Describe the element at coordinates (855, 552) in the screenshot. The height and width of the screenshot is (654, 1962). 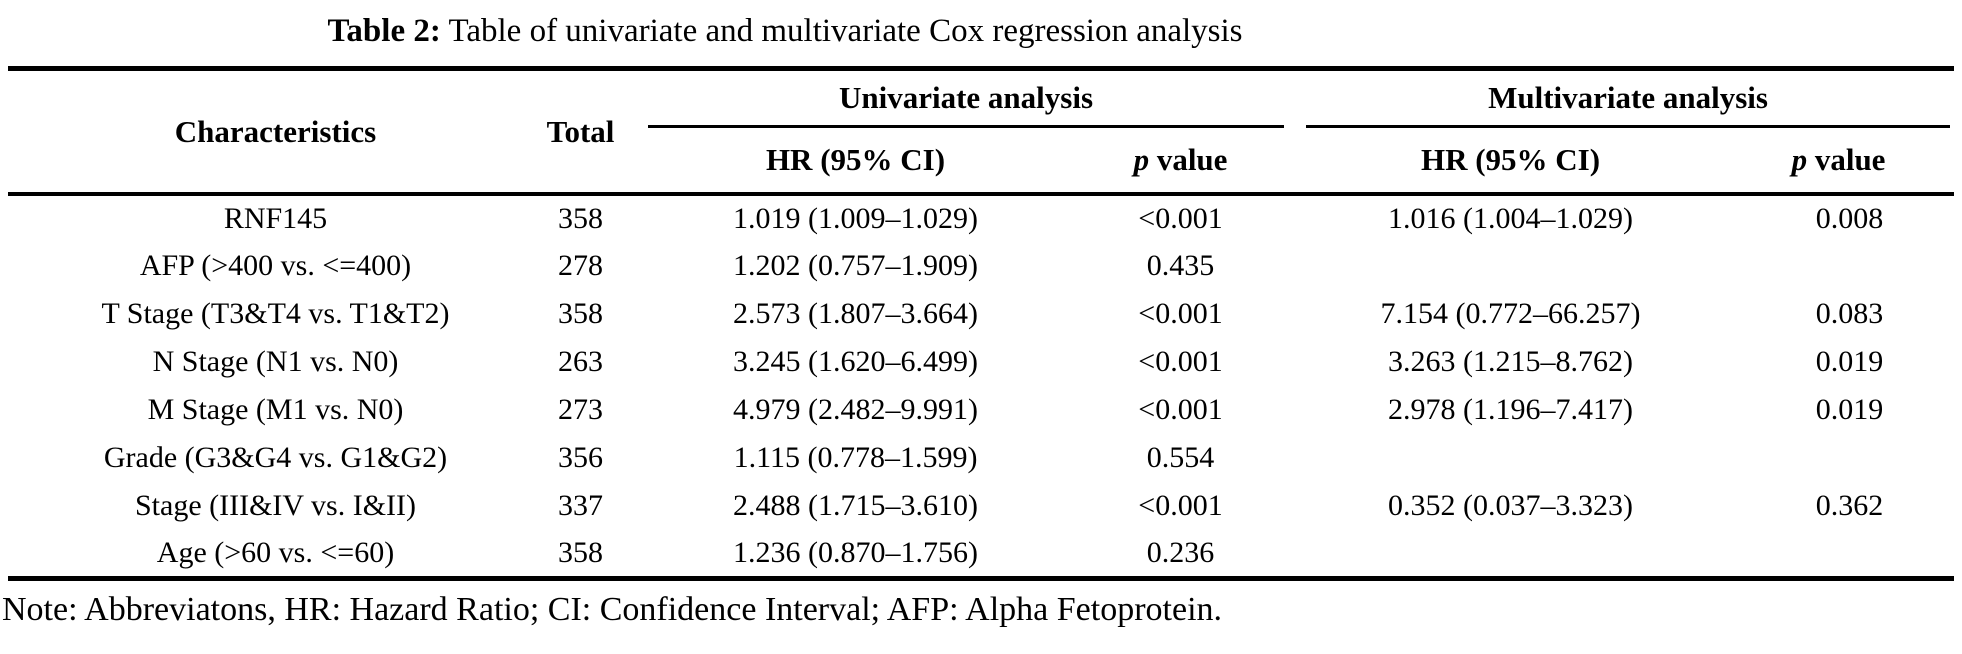
I see `cell-univariate-hr: 1.236 (0.870–1.756)` at that location.